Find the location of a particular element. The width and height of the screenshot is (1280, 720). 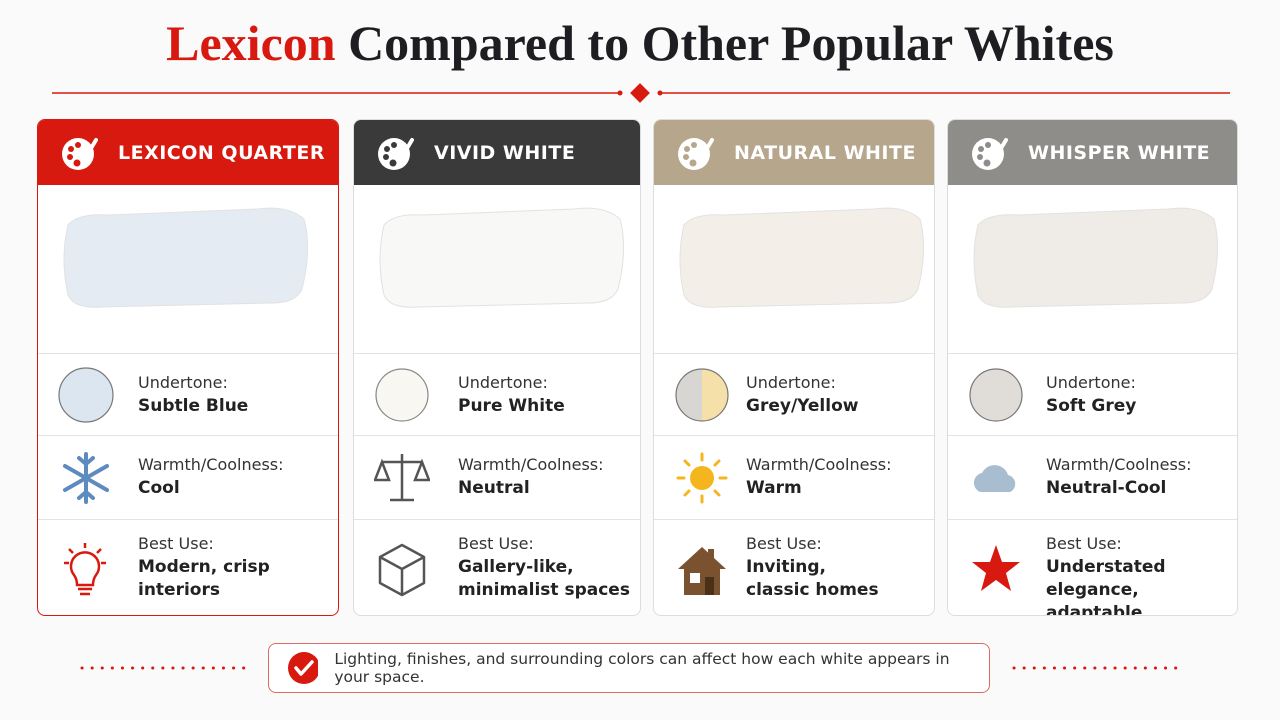

row-warmth: Warmth/Coolness: Cool is located at coordinates (188, 477).